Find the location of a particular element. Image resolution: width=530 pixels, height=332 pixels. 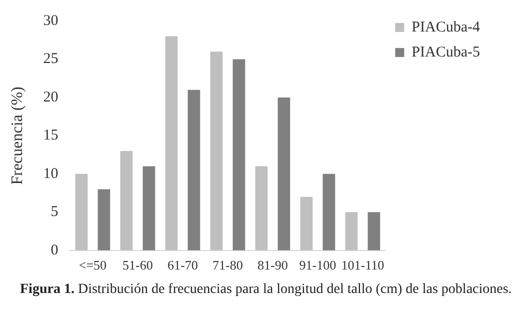

x-tick-label: 81-90 is located at coordinates (273, 265).